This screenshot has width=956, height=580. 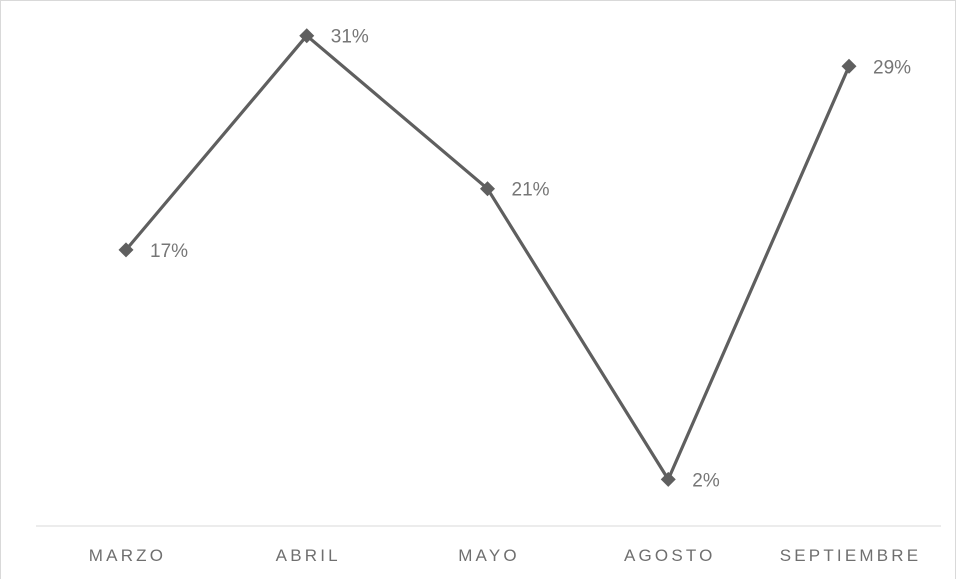 What do you see at coordinates (169, 251) in the screenshot?
I see `data-label-marzo: 17%` at bounding box center [169, 251].